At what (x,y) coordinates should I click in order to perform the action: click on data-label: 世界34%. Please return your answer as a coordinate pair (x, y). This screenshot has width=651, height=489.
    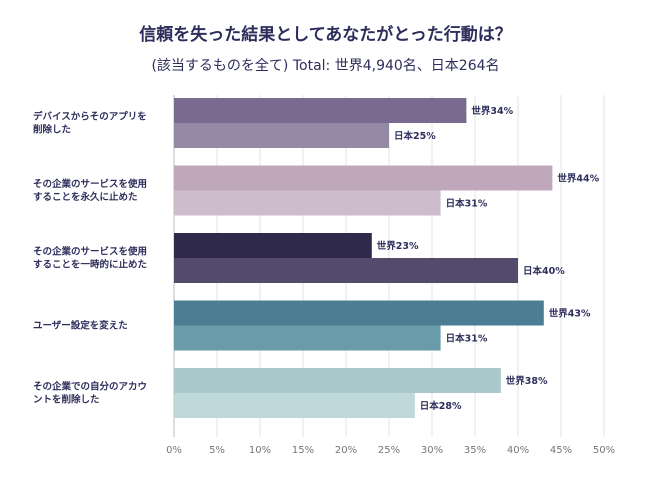
    Looking at the image, I should click on (492, 111).